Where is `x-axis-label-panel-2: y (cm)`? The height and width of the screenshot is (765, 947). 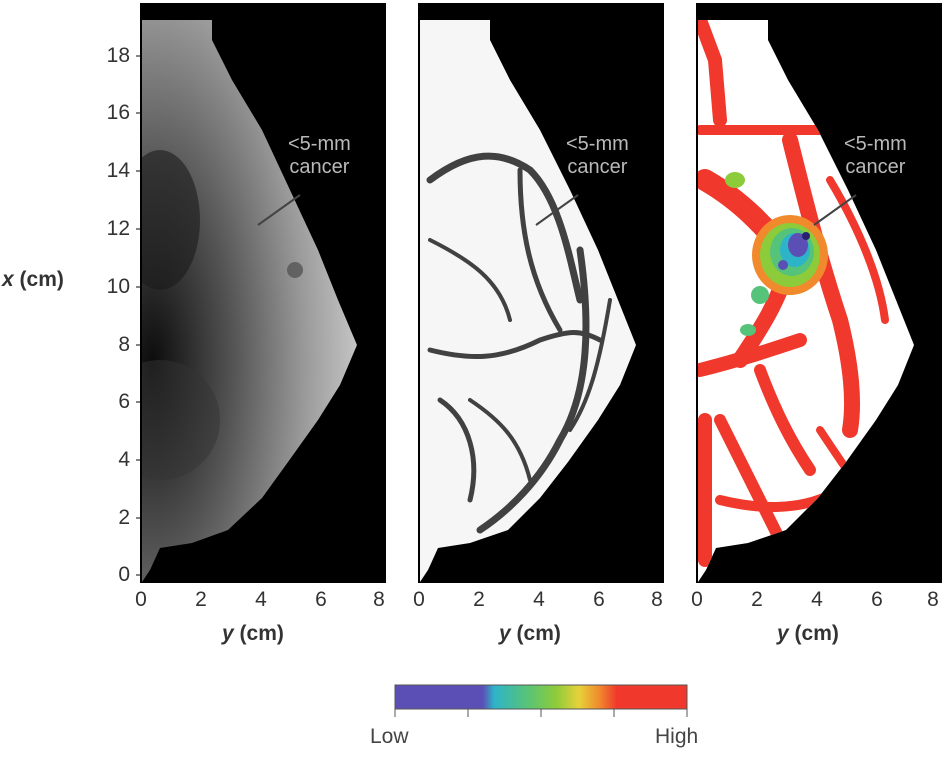
x-axis-label-panel-2: y (cm) is located at coordinates (530, 634).